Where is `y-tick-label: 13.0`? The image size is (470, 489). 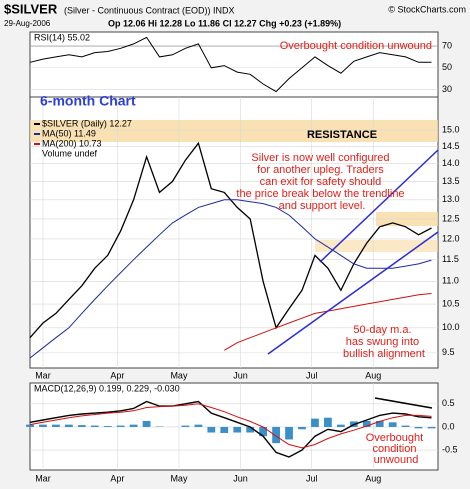
y-tick-label: 13.0 is located at coordinates (451, 199).